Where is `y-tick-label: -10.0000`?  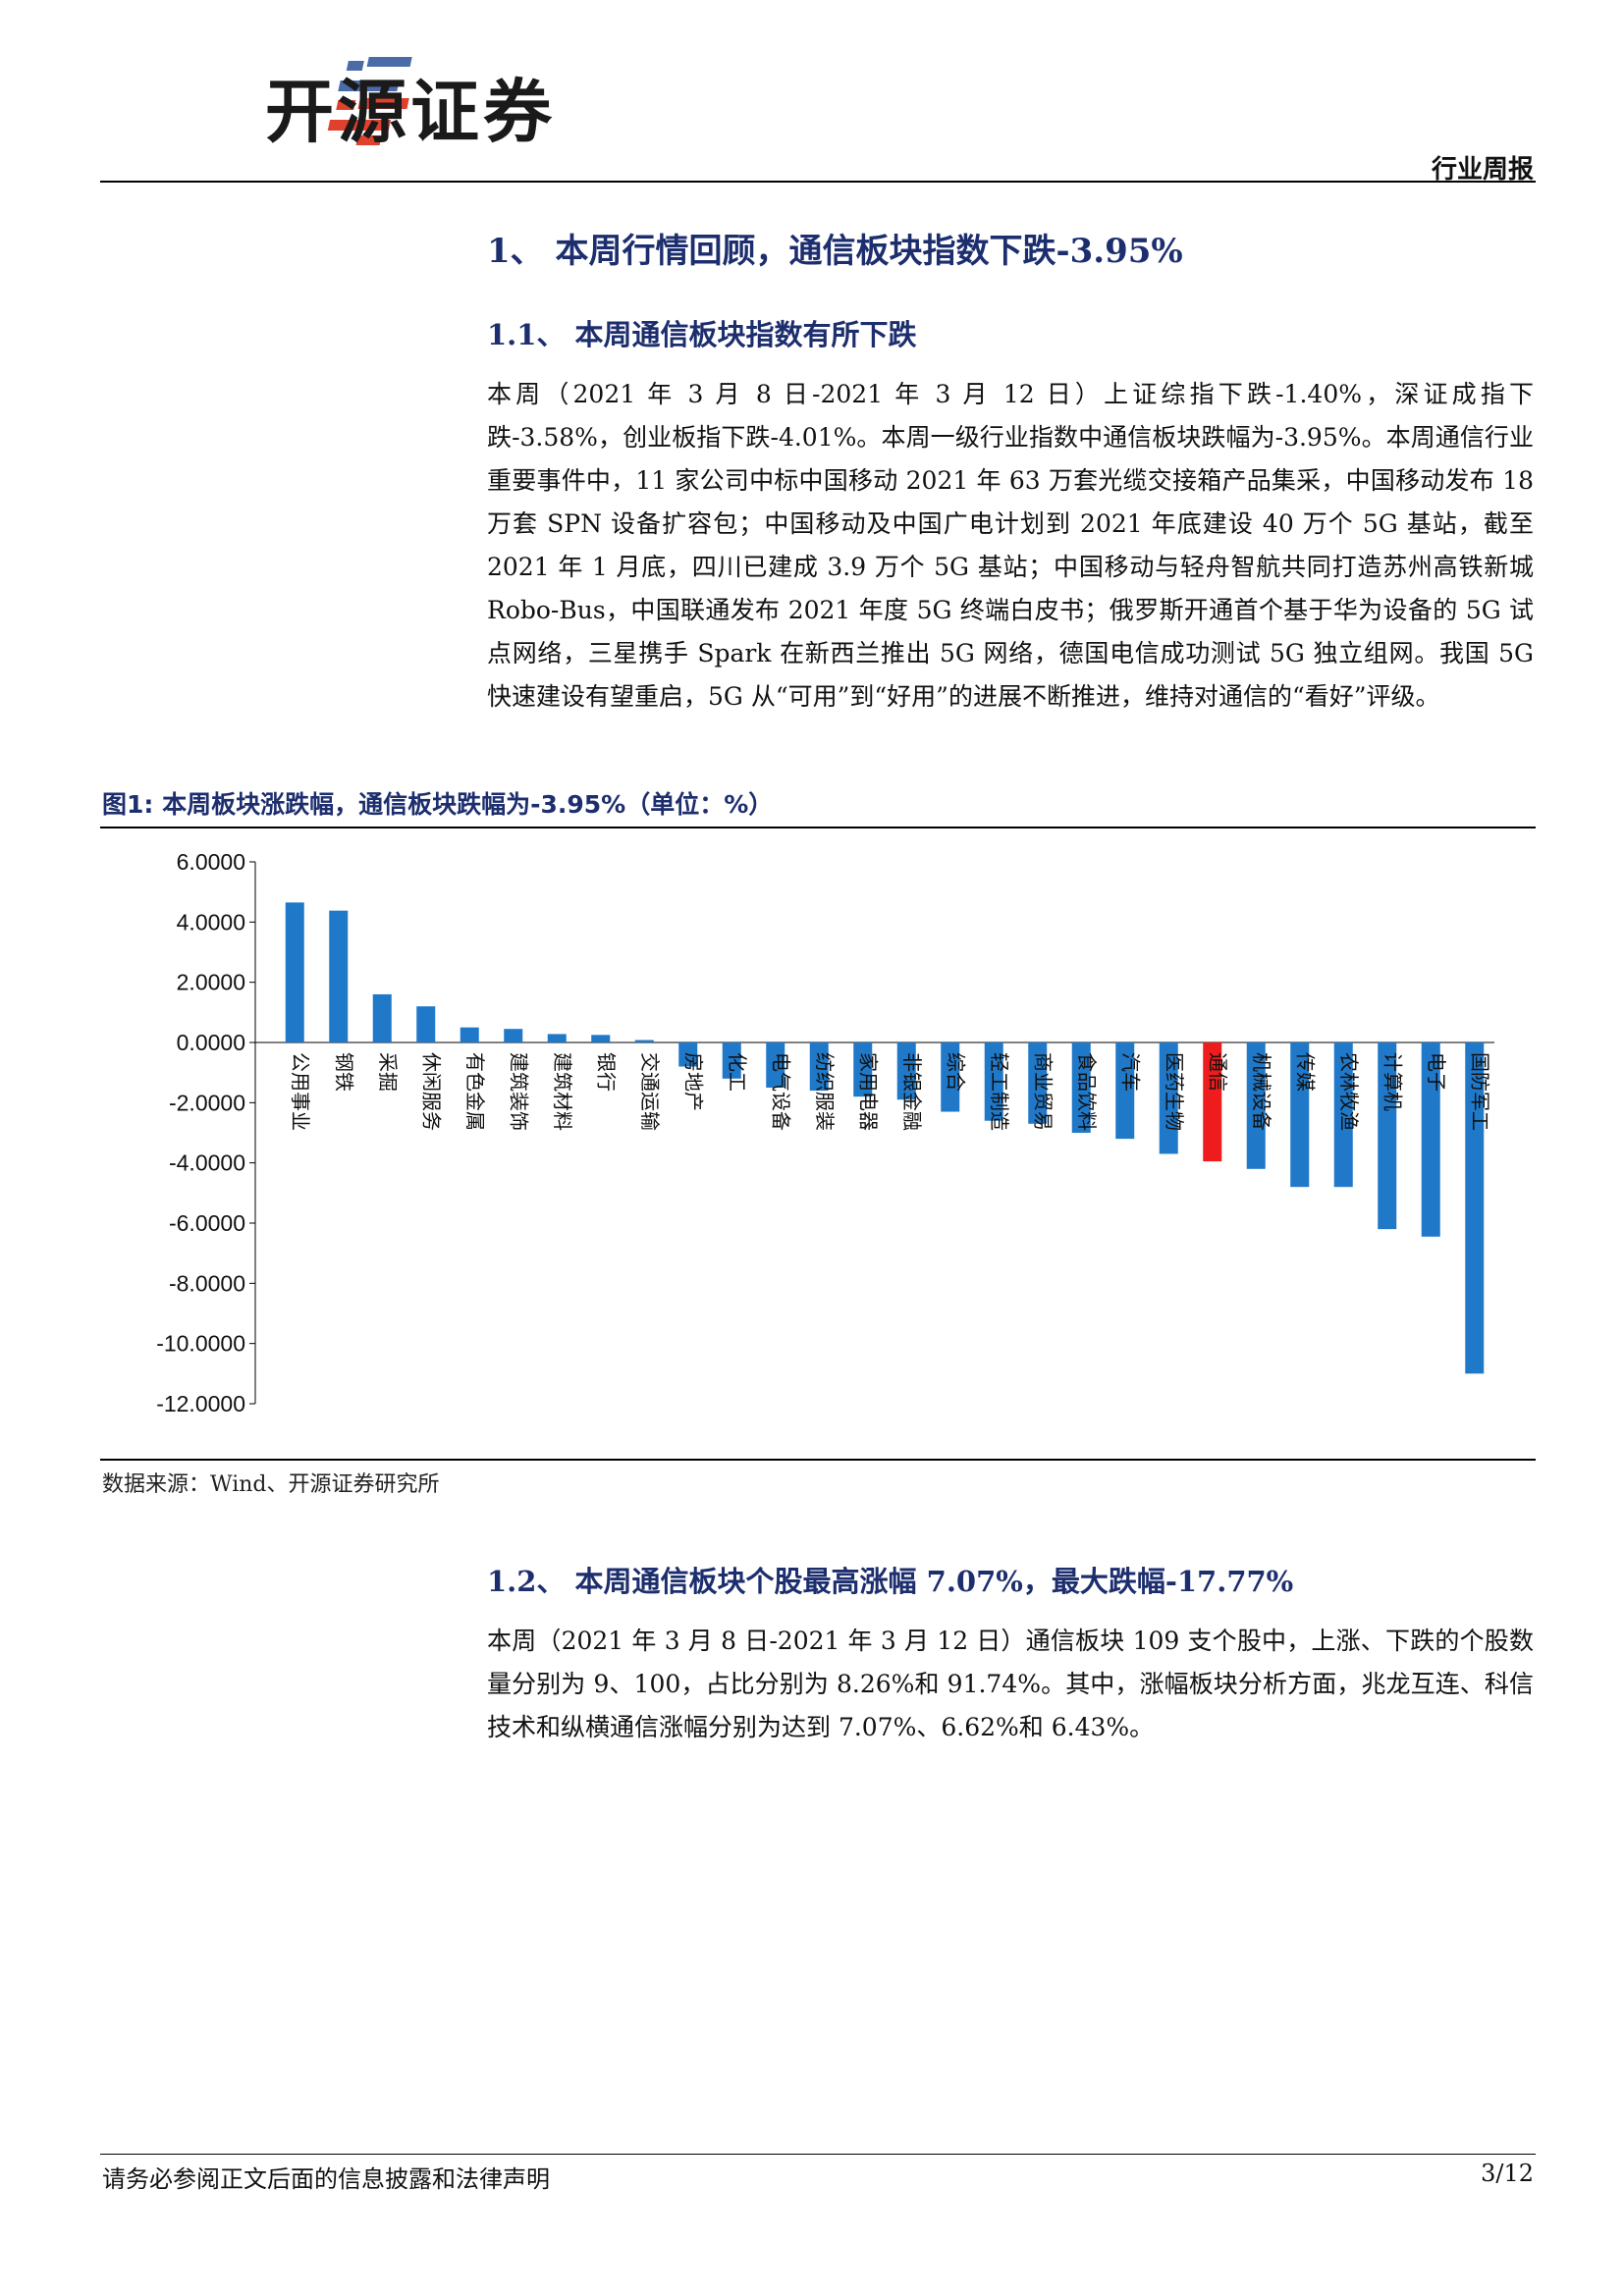 y-tick-label: -10.0000 is located at coordinates (200, 1344).